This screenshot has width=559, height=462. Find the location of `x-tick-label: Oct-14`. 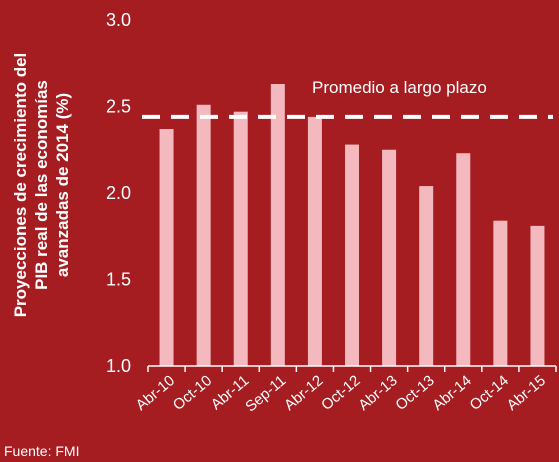

x-tick-label: Oct-14 is located at coordinates (489, 393).